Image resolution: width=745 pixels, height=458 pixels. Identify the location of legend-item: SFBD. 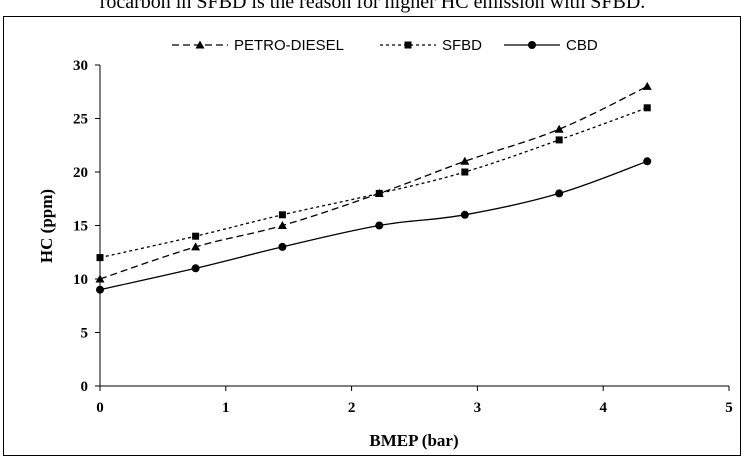
(431, 45).